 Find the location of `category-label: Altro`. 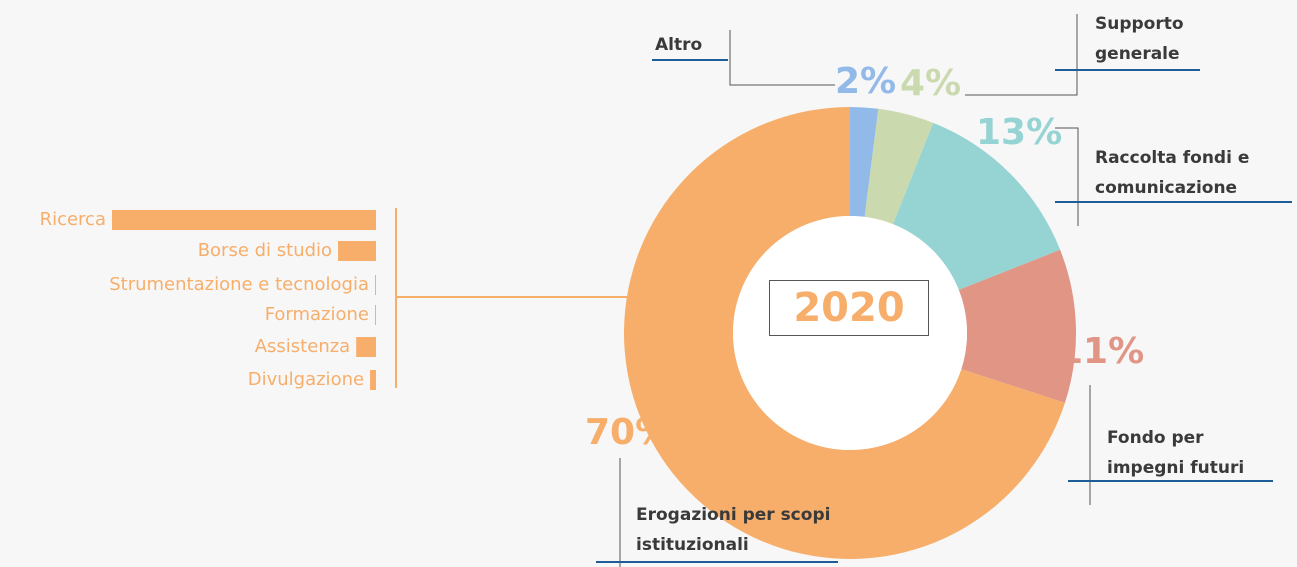

category-label: Altro is located at coordinates (679, 45).